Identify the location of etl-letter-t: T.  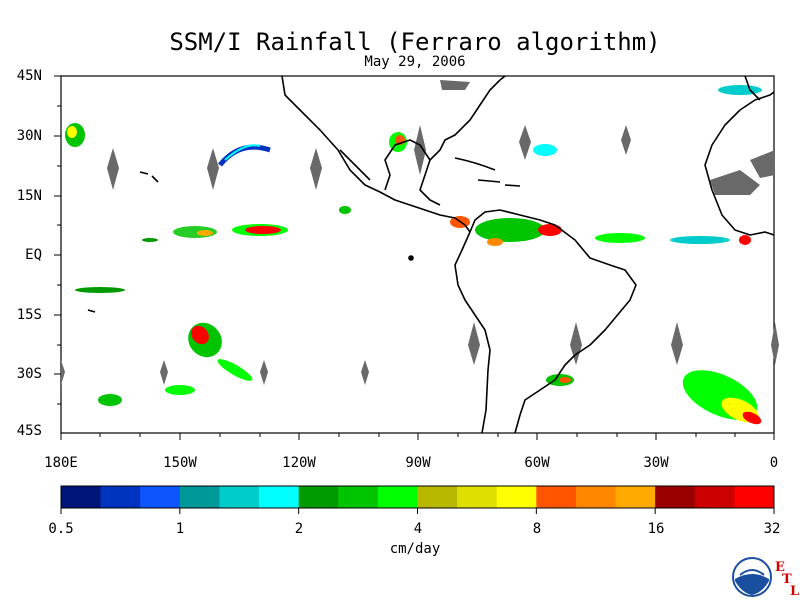
(787, 579).